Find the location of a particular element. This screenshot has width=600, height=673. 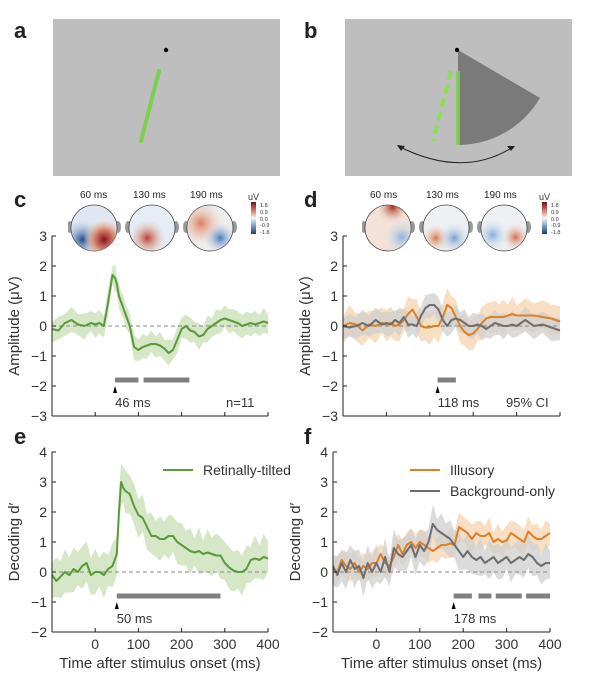

ci-band-retinally-tilted is located at coordinates (160, 531).